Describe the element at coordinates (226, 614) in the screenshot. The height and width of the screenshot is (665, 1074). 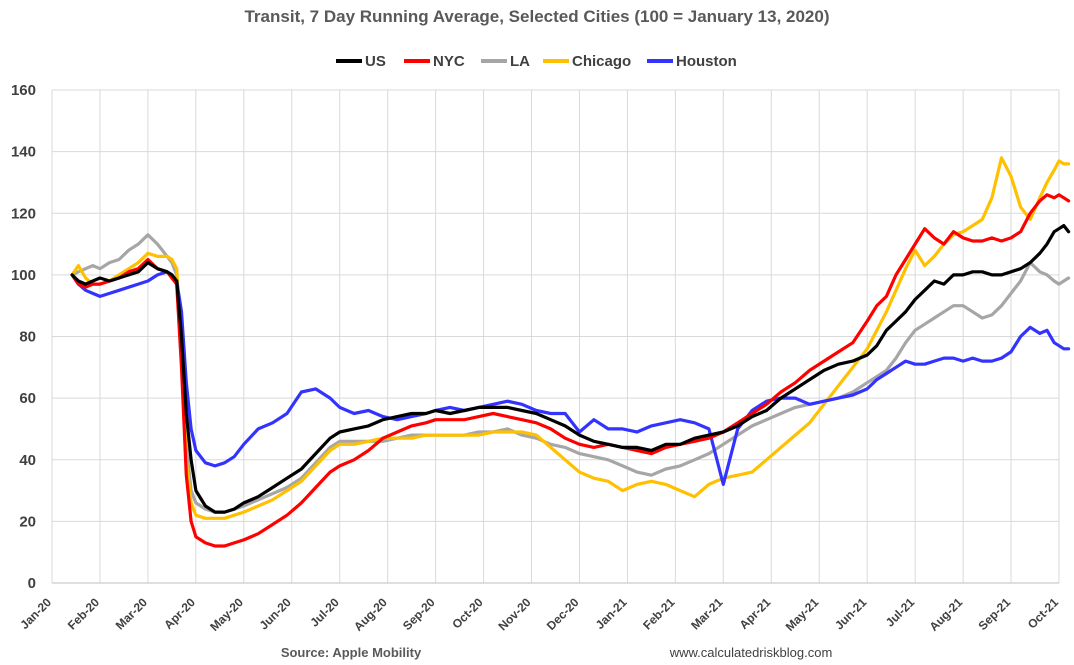
I see `x-tick-label: May-20` at that location.